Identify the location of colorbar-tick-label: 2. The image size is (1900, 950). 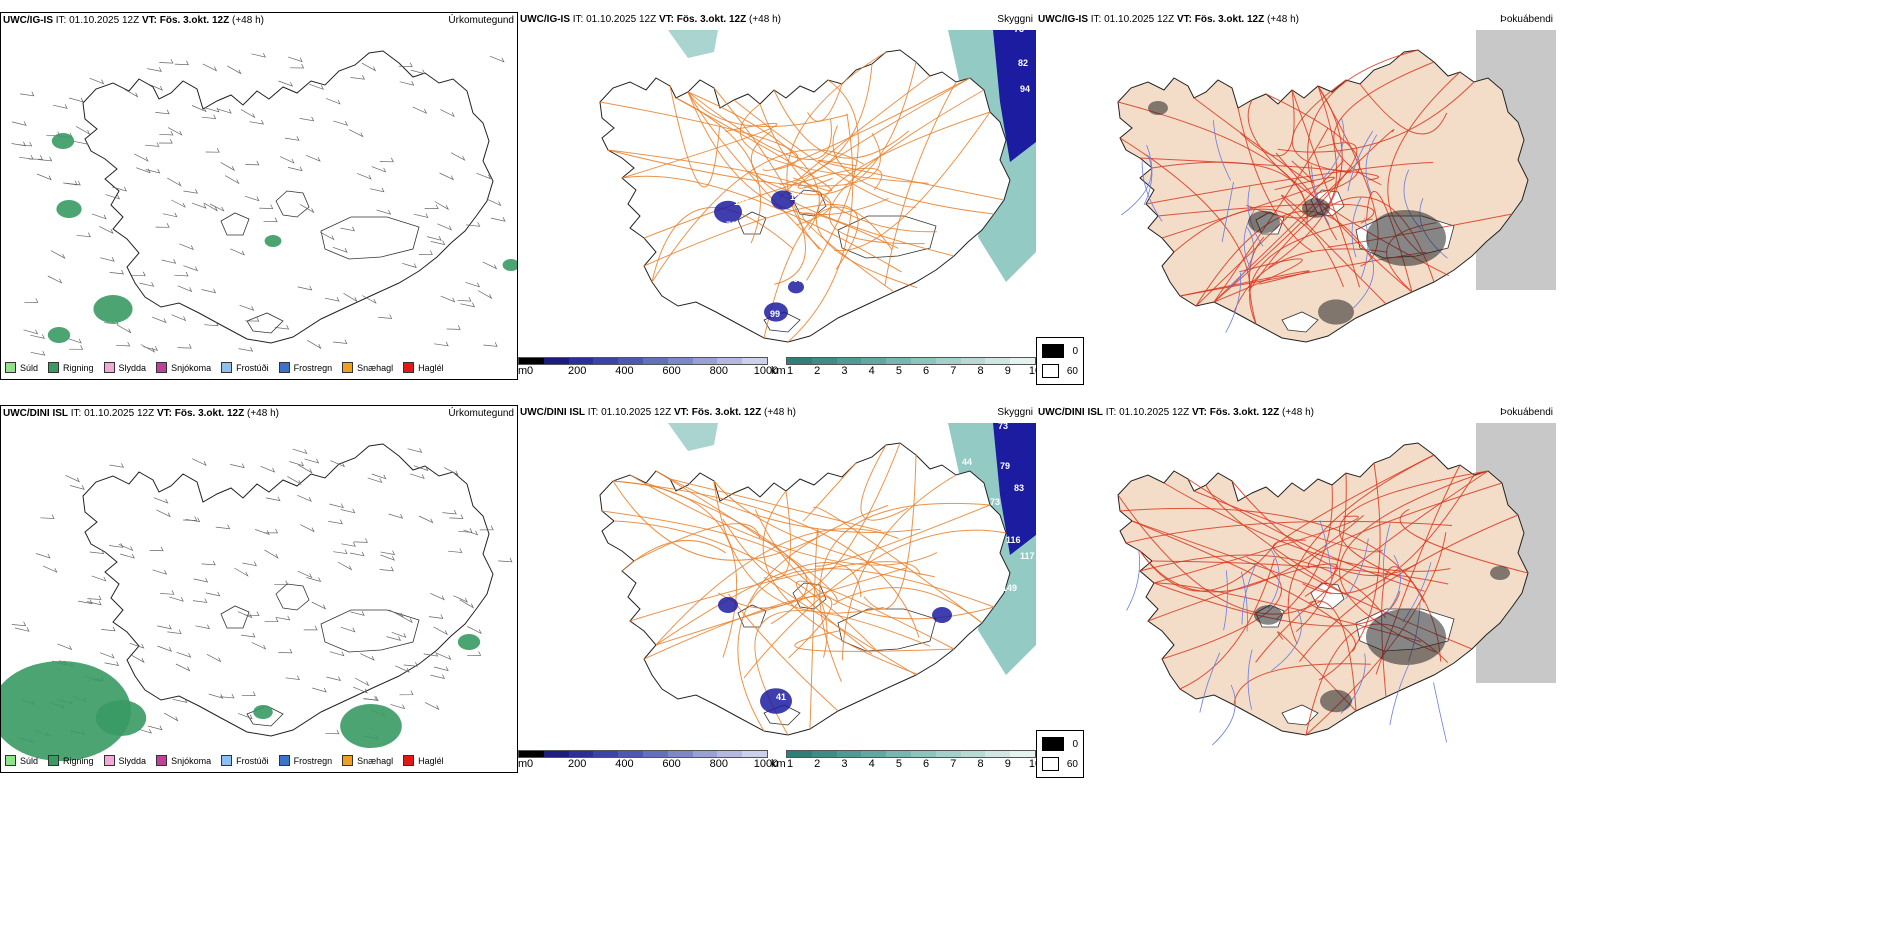
(817, 371).